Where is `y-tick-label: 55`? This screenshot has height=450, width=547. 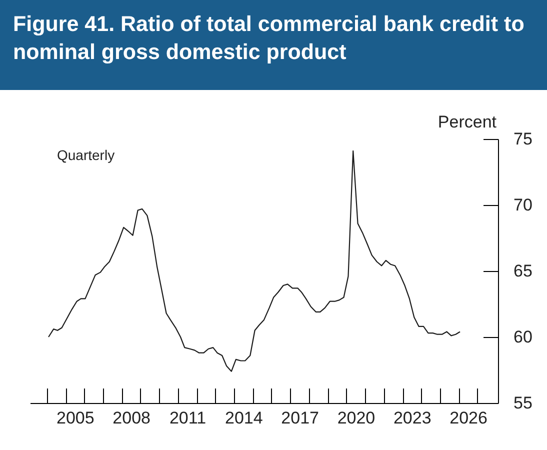
y-tick-label: 55 is located at coordinates (523, 403).